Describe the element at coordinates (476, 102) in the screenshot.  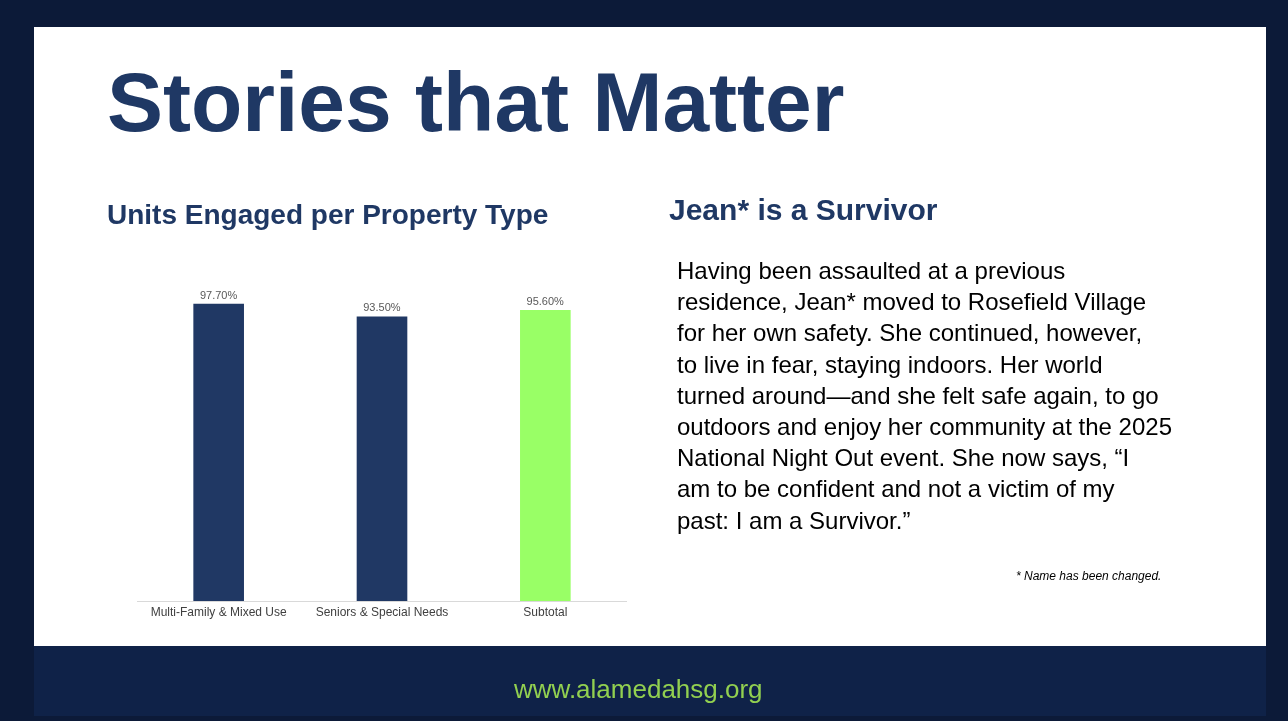
I see `text: Stories that Matter` at that location.